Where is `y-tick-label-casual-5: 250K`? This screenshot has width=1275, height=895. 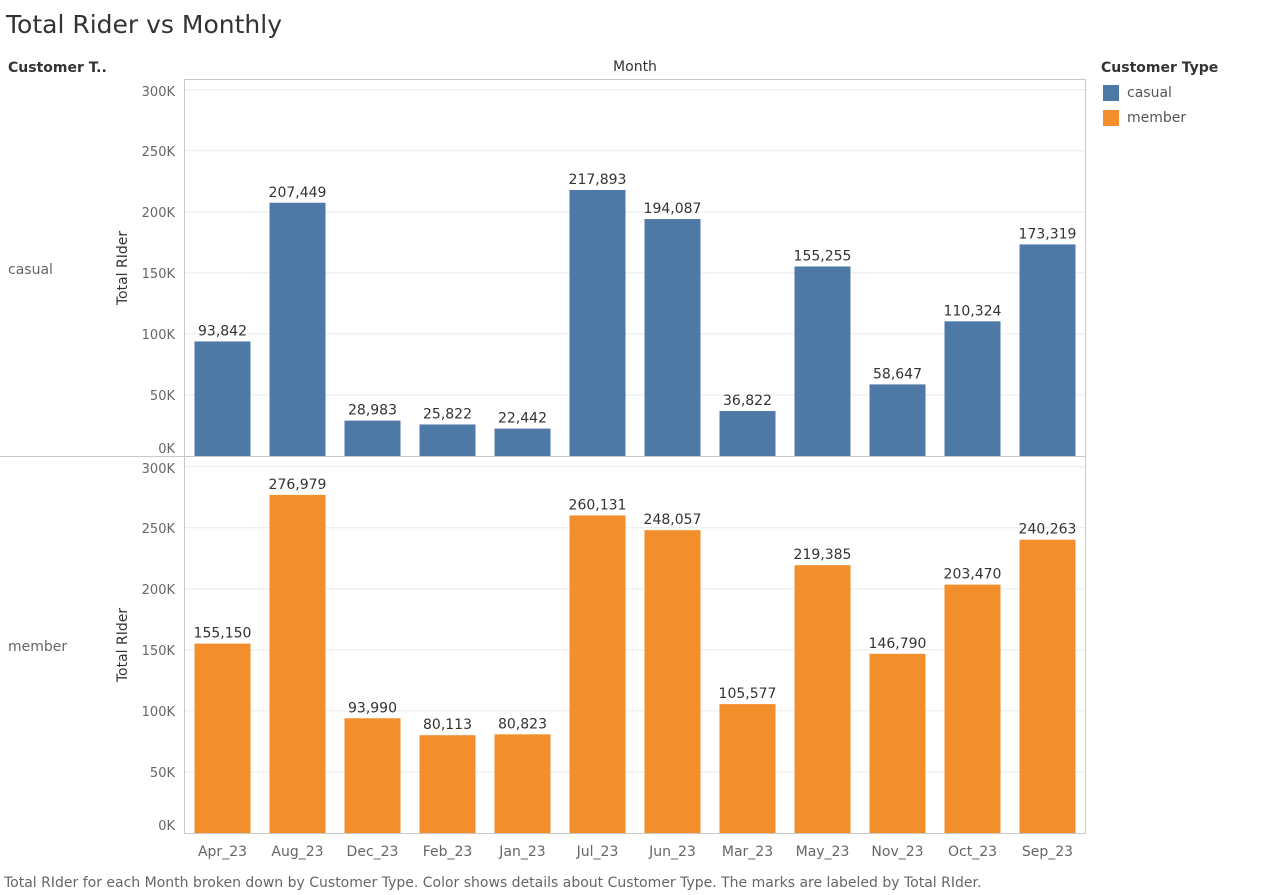 y-tick-label-casual-5: 250K is located at coordinates (159, 152).